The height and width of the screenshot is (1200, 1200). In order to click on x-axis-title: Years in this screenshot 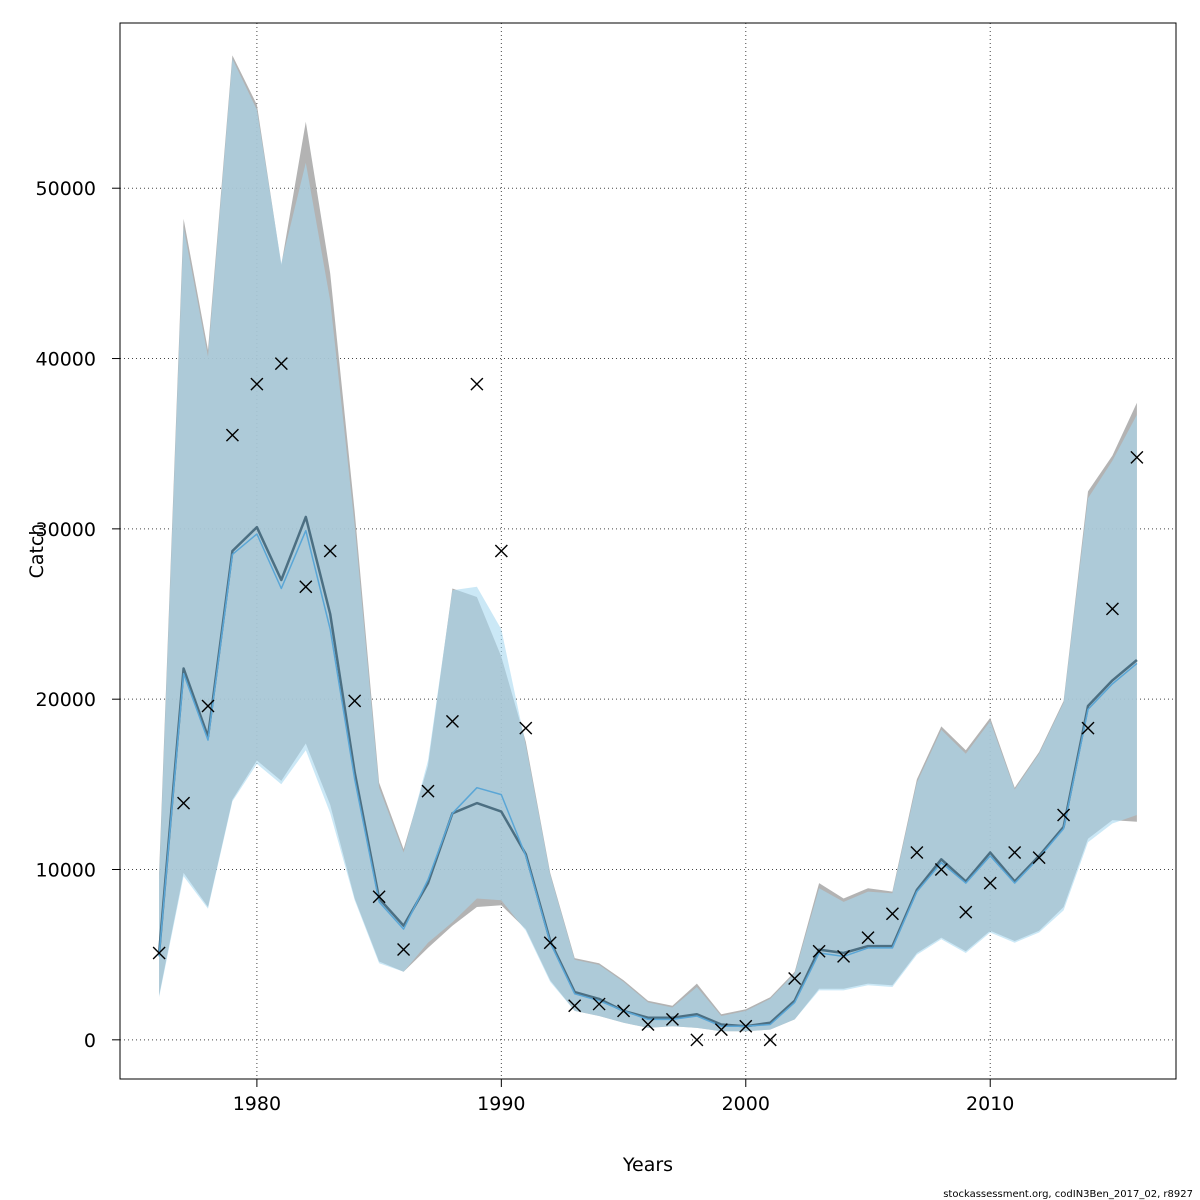, I will do `click(647, 1165)`.